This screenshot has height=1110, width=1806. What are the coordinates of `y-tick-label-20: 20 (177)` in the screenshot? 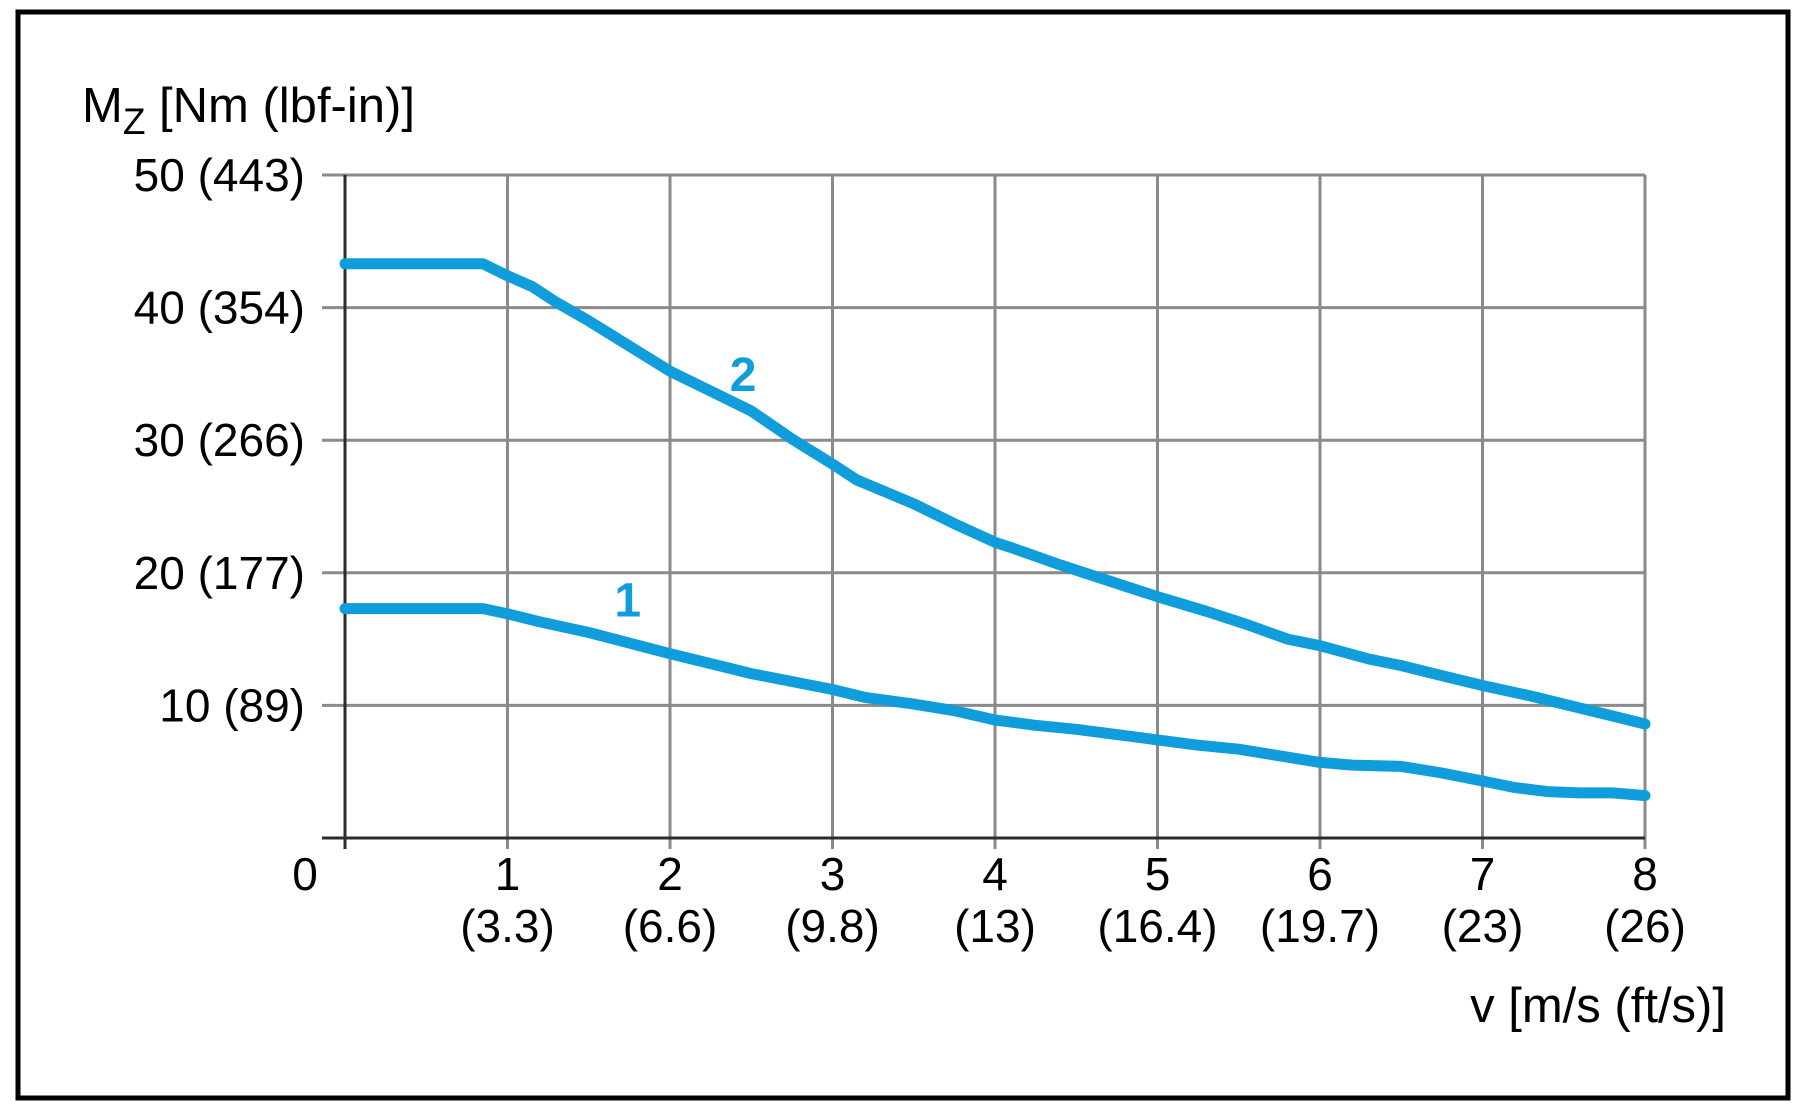 It's located at (219, 573).